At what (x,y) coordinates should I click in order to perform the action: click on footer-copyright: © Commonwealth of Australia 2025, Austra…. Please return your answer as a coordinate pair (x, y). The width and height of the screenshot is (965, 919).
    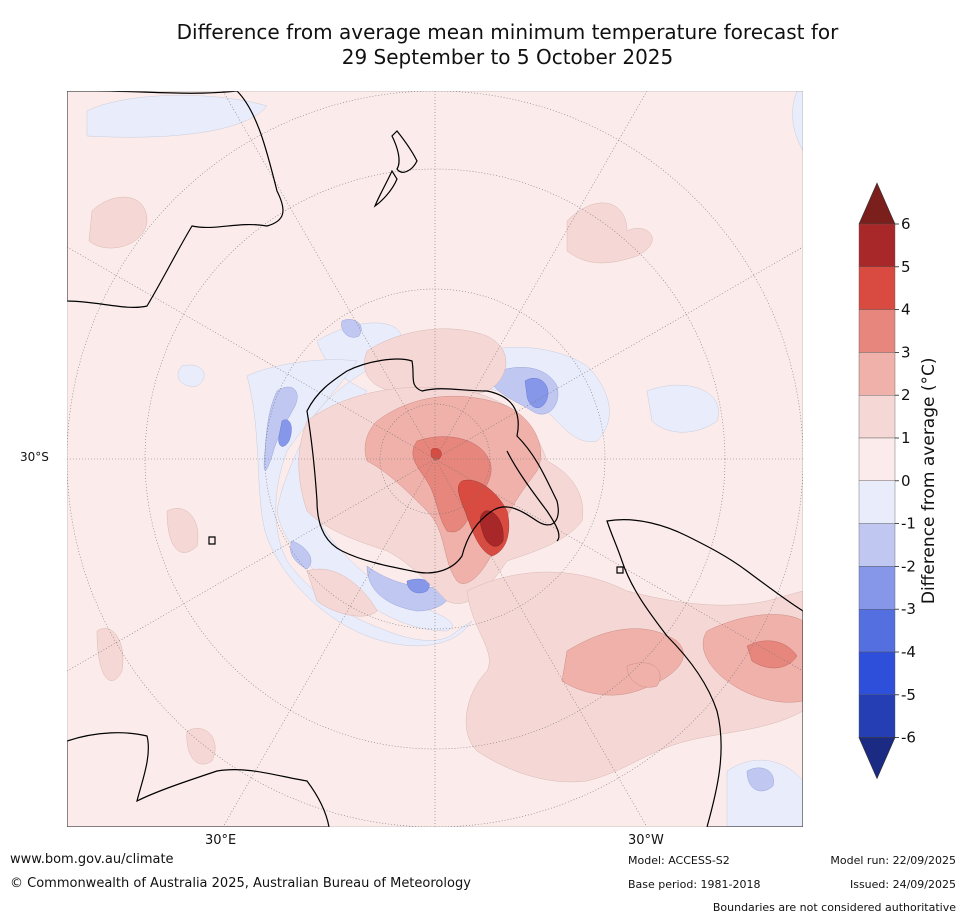
    Looking at the image, I should click on (240, 883).